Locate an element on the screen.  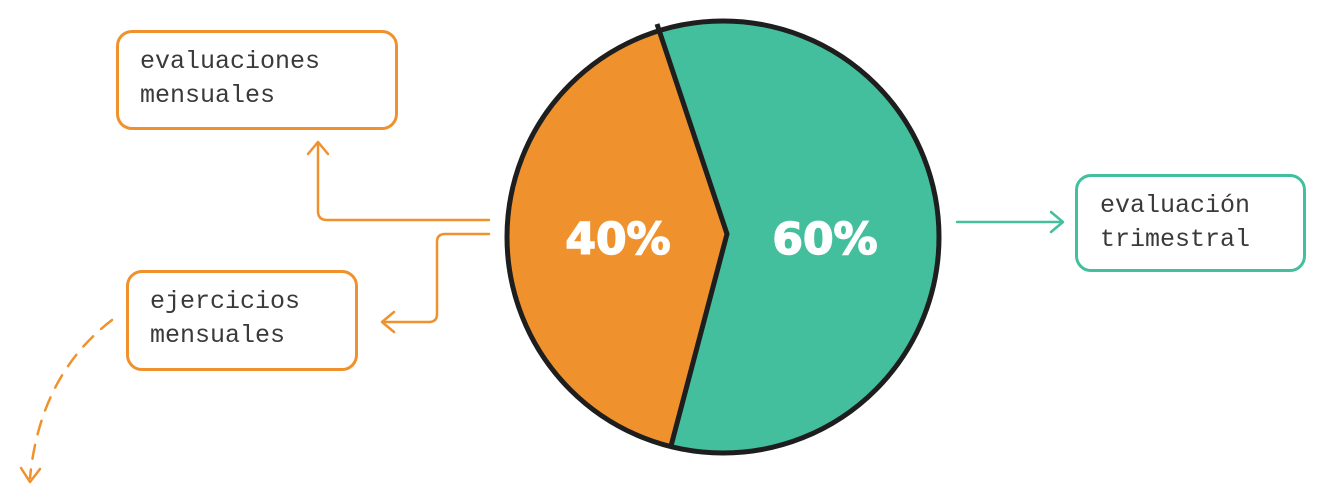
arrow-up-icon is located at coordinates (318, 148).